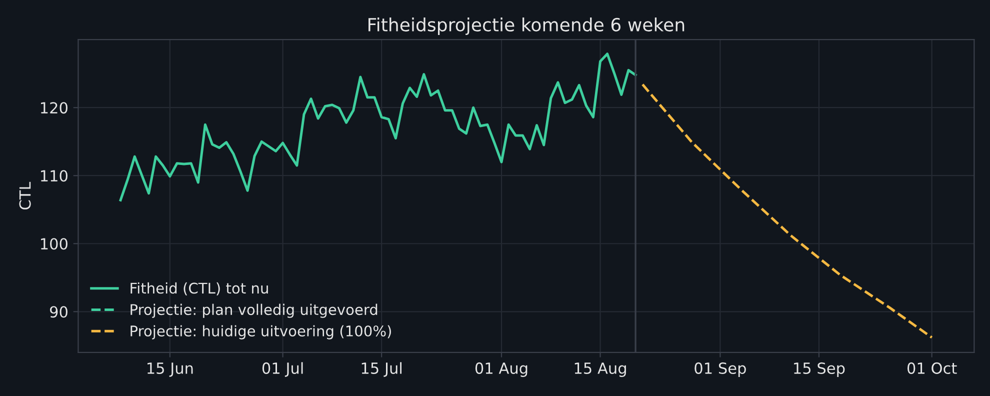 The image size is (990, 396). I want to click on x-tick-label: 01 Jul, so click(282, 369).